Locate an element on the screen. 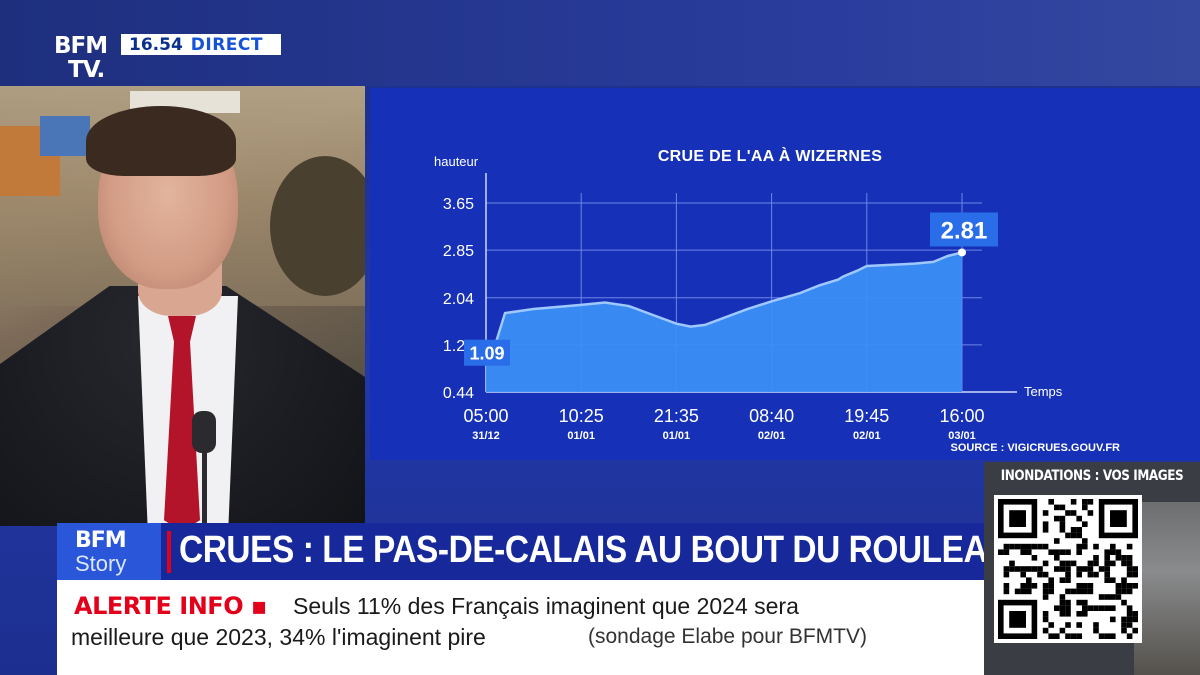 The image size is (1200, 675). alert-text-line2: meilleure que 2023, 34% l'imaginent pire is located at coordinates (278, 637).